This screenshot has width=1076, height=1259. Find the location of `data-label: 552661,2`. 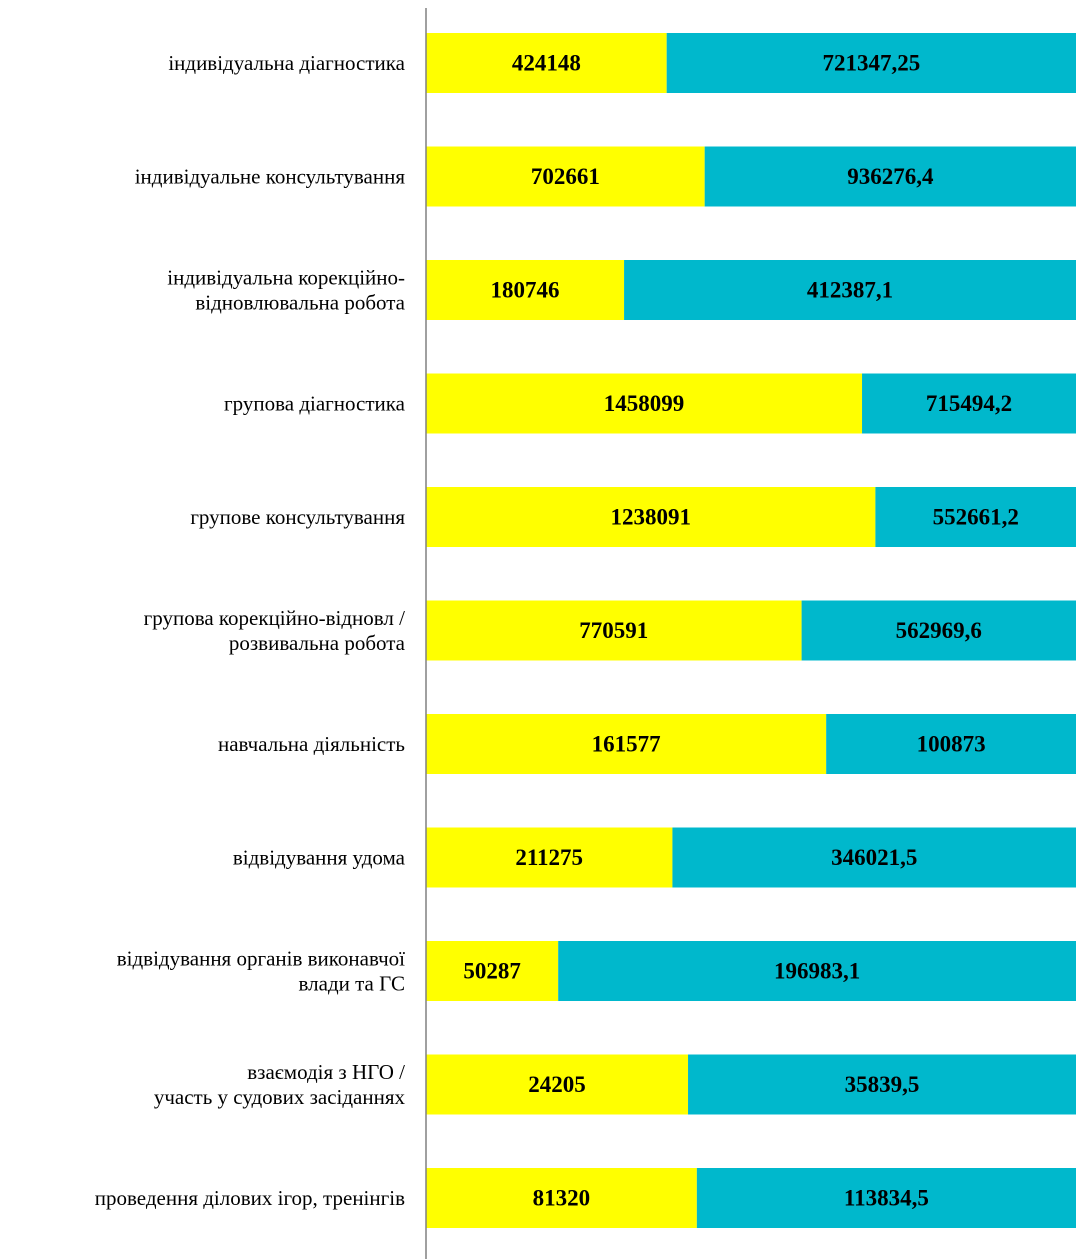

data-label: 552661,2 is located at coordinates (976, 517).